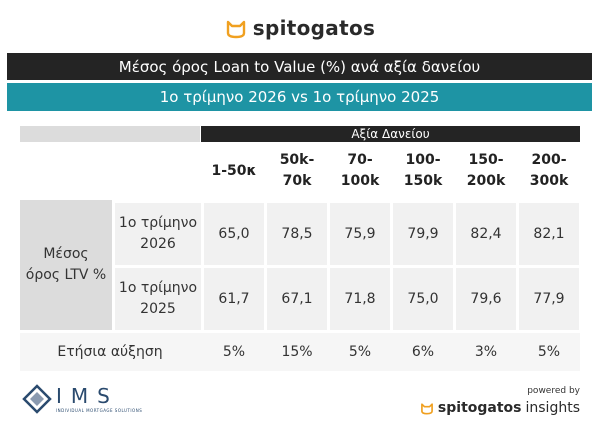  Describe the element at coordinates (486, 299) in the screenshot. I see `table-cell: 79,6` at that location.